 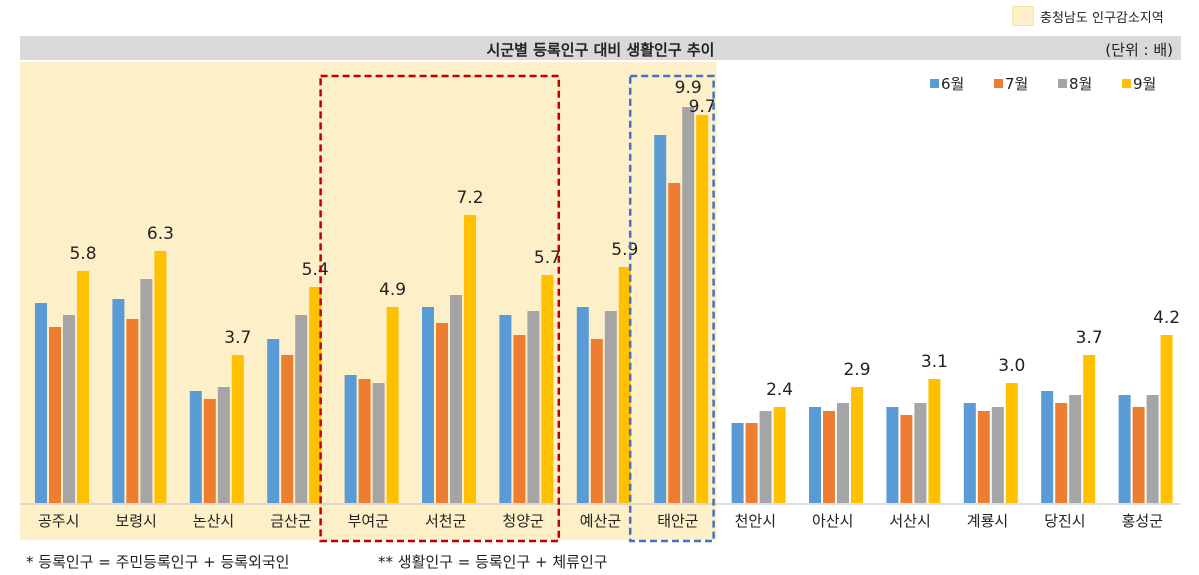 I want to click on legend-swatch-8월, so click(x=1062, y=83).